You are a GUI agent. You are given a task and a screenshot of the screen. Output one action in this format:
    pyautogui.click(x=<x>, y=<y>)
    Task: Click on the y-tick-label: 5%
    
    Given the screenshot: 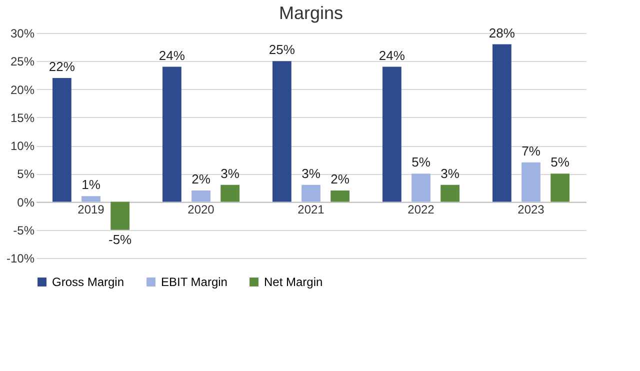 What is the action you would take?
    pyautogui.click(x=26, y=174)
    